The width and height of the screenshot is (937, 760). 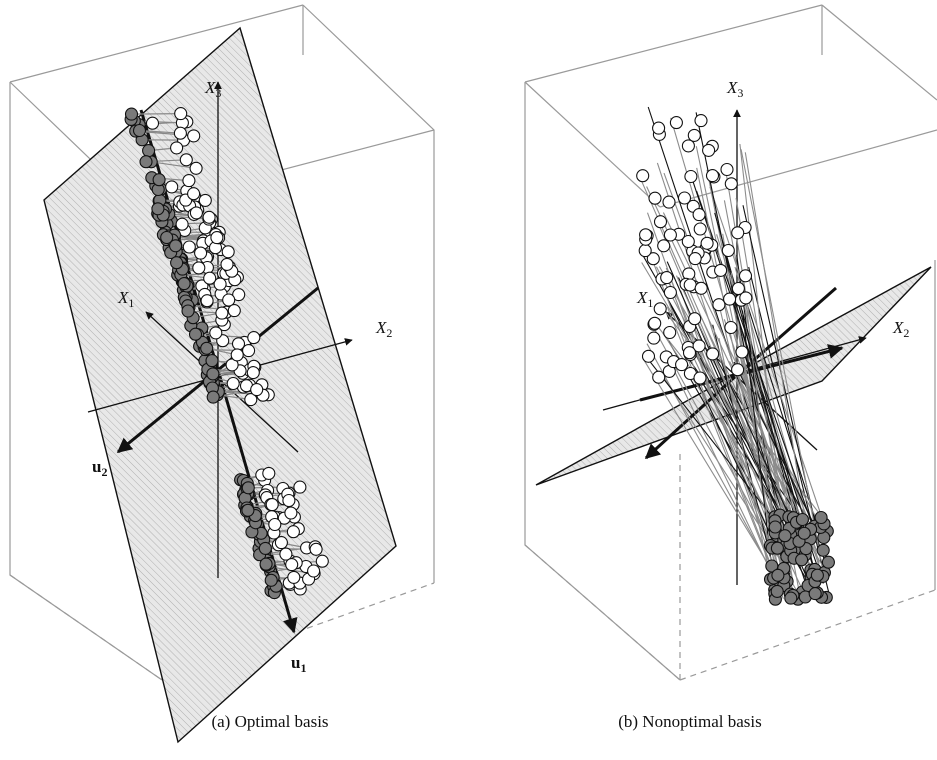 What do you see at coordinates (734, 89) in the screenshot?
I see `axis-label-x3-b: X3` at bounding box center [734, 89].